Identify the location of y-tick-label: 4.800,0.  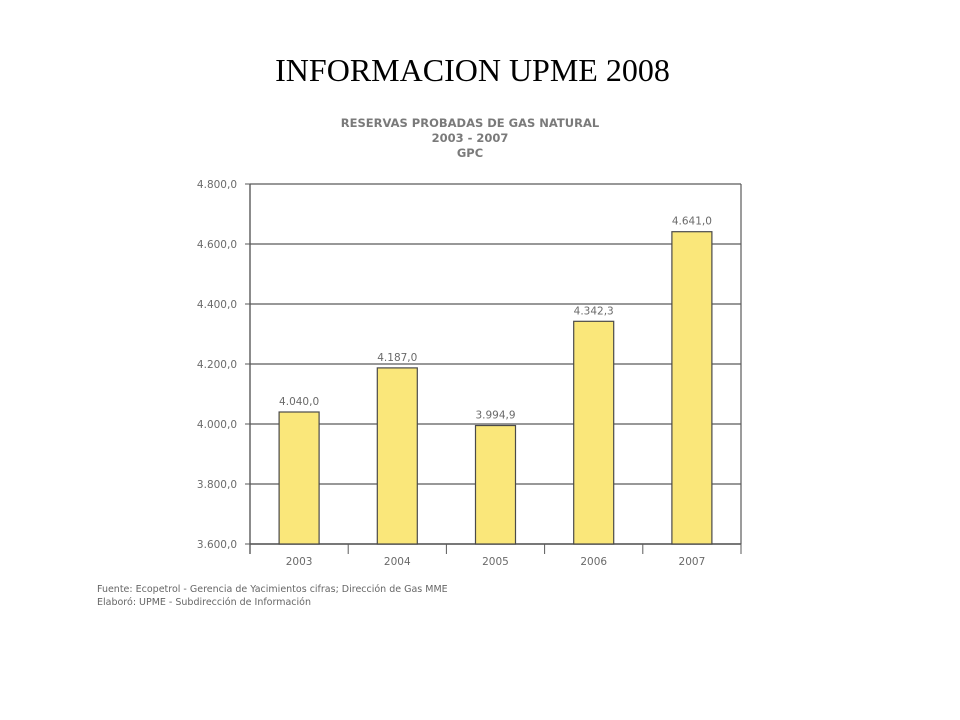
(217, 185).